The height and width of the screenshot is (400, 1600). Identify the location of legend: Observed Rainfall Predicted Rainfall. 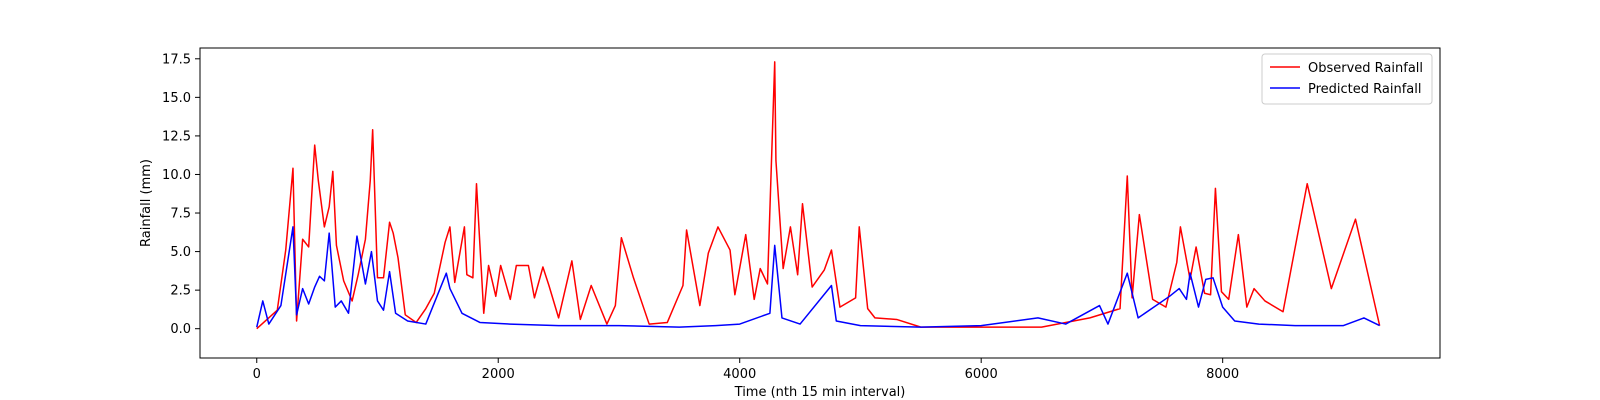
(1347, 79).